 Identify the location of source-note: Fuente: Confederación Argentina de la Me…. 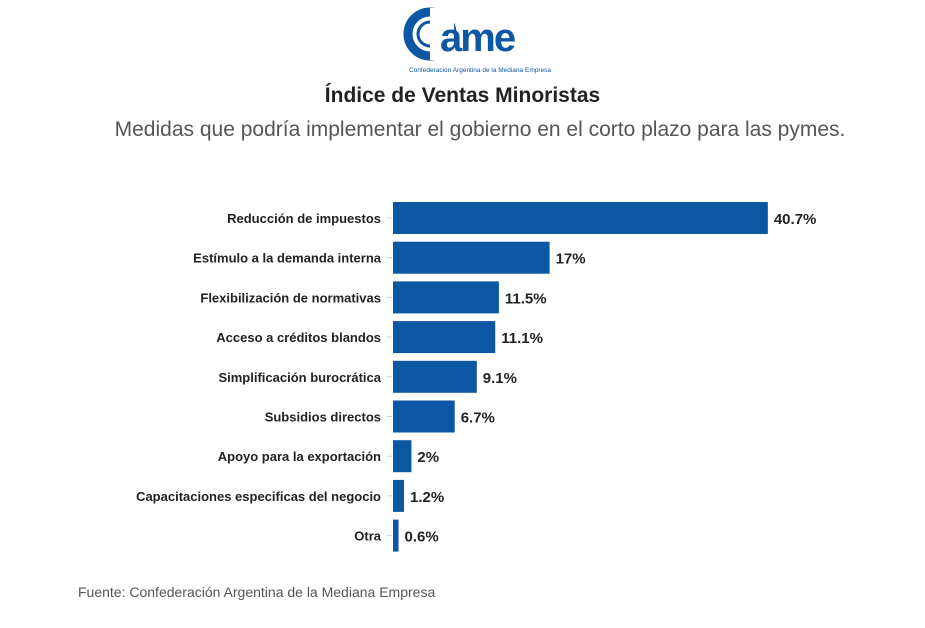
(257, 592).